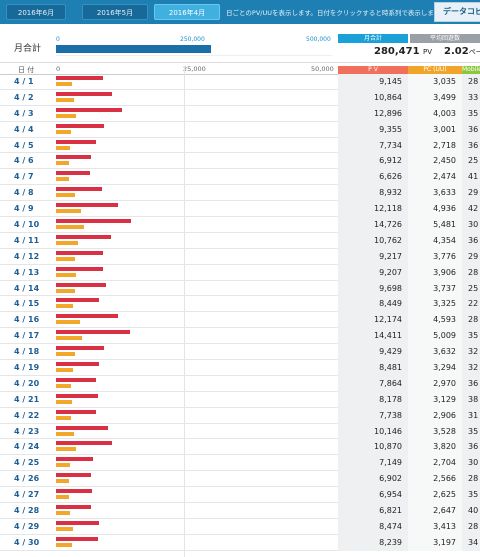 The height and width of the screenshot is (557, 480). I want to click on table-row: 4 / 8 8,932 3,633 29, so click(240, 193).